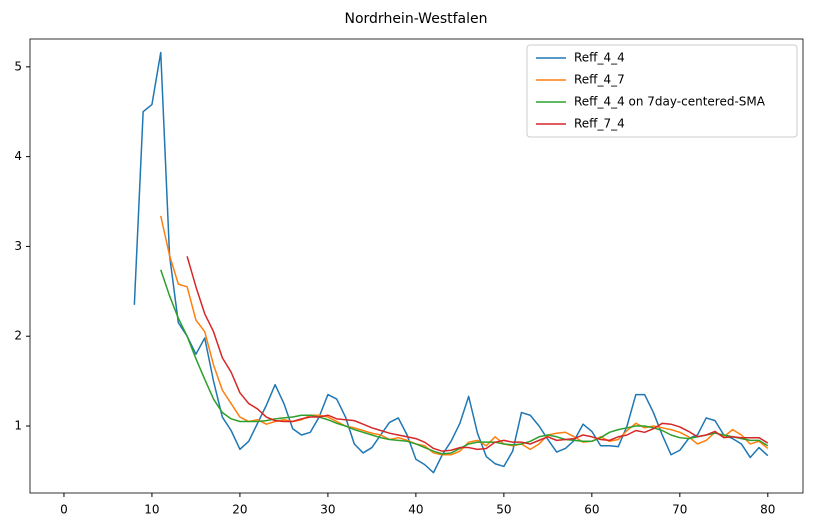 The width and height of the screenshot is (813, 532). I want to click on y-tick-label: 2, so click(18, 336).